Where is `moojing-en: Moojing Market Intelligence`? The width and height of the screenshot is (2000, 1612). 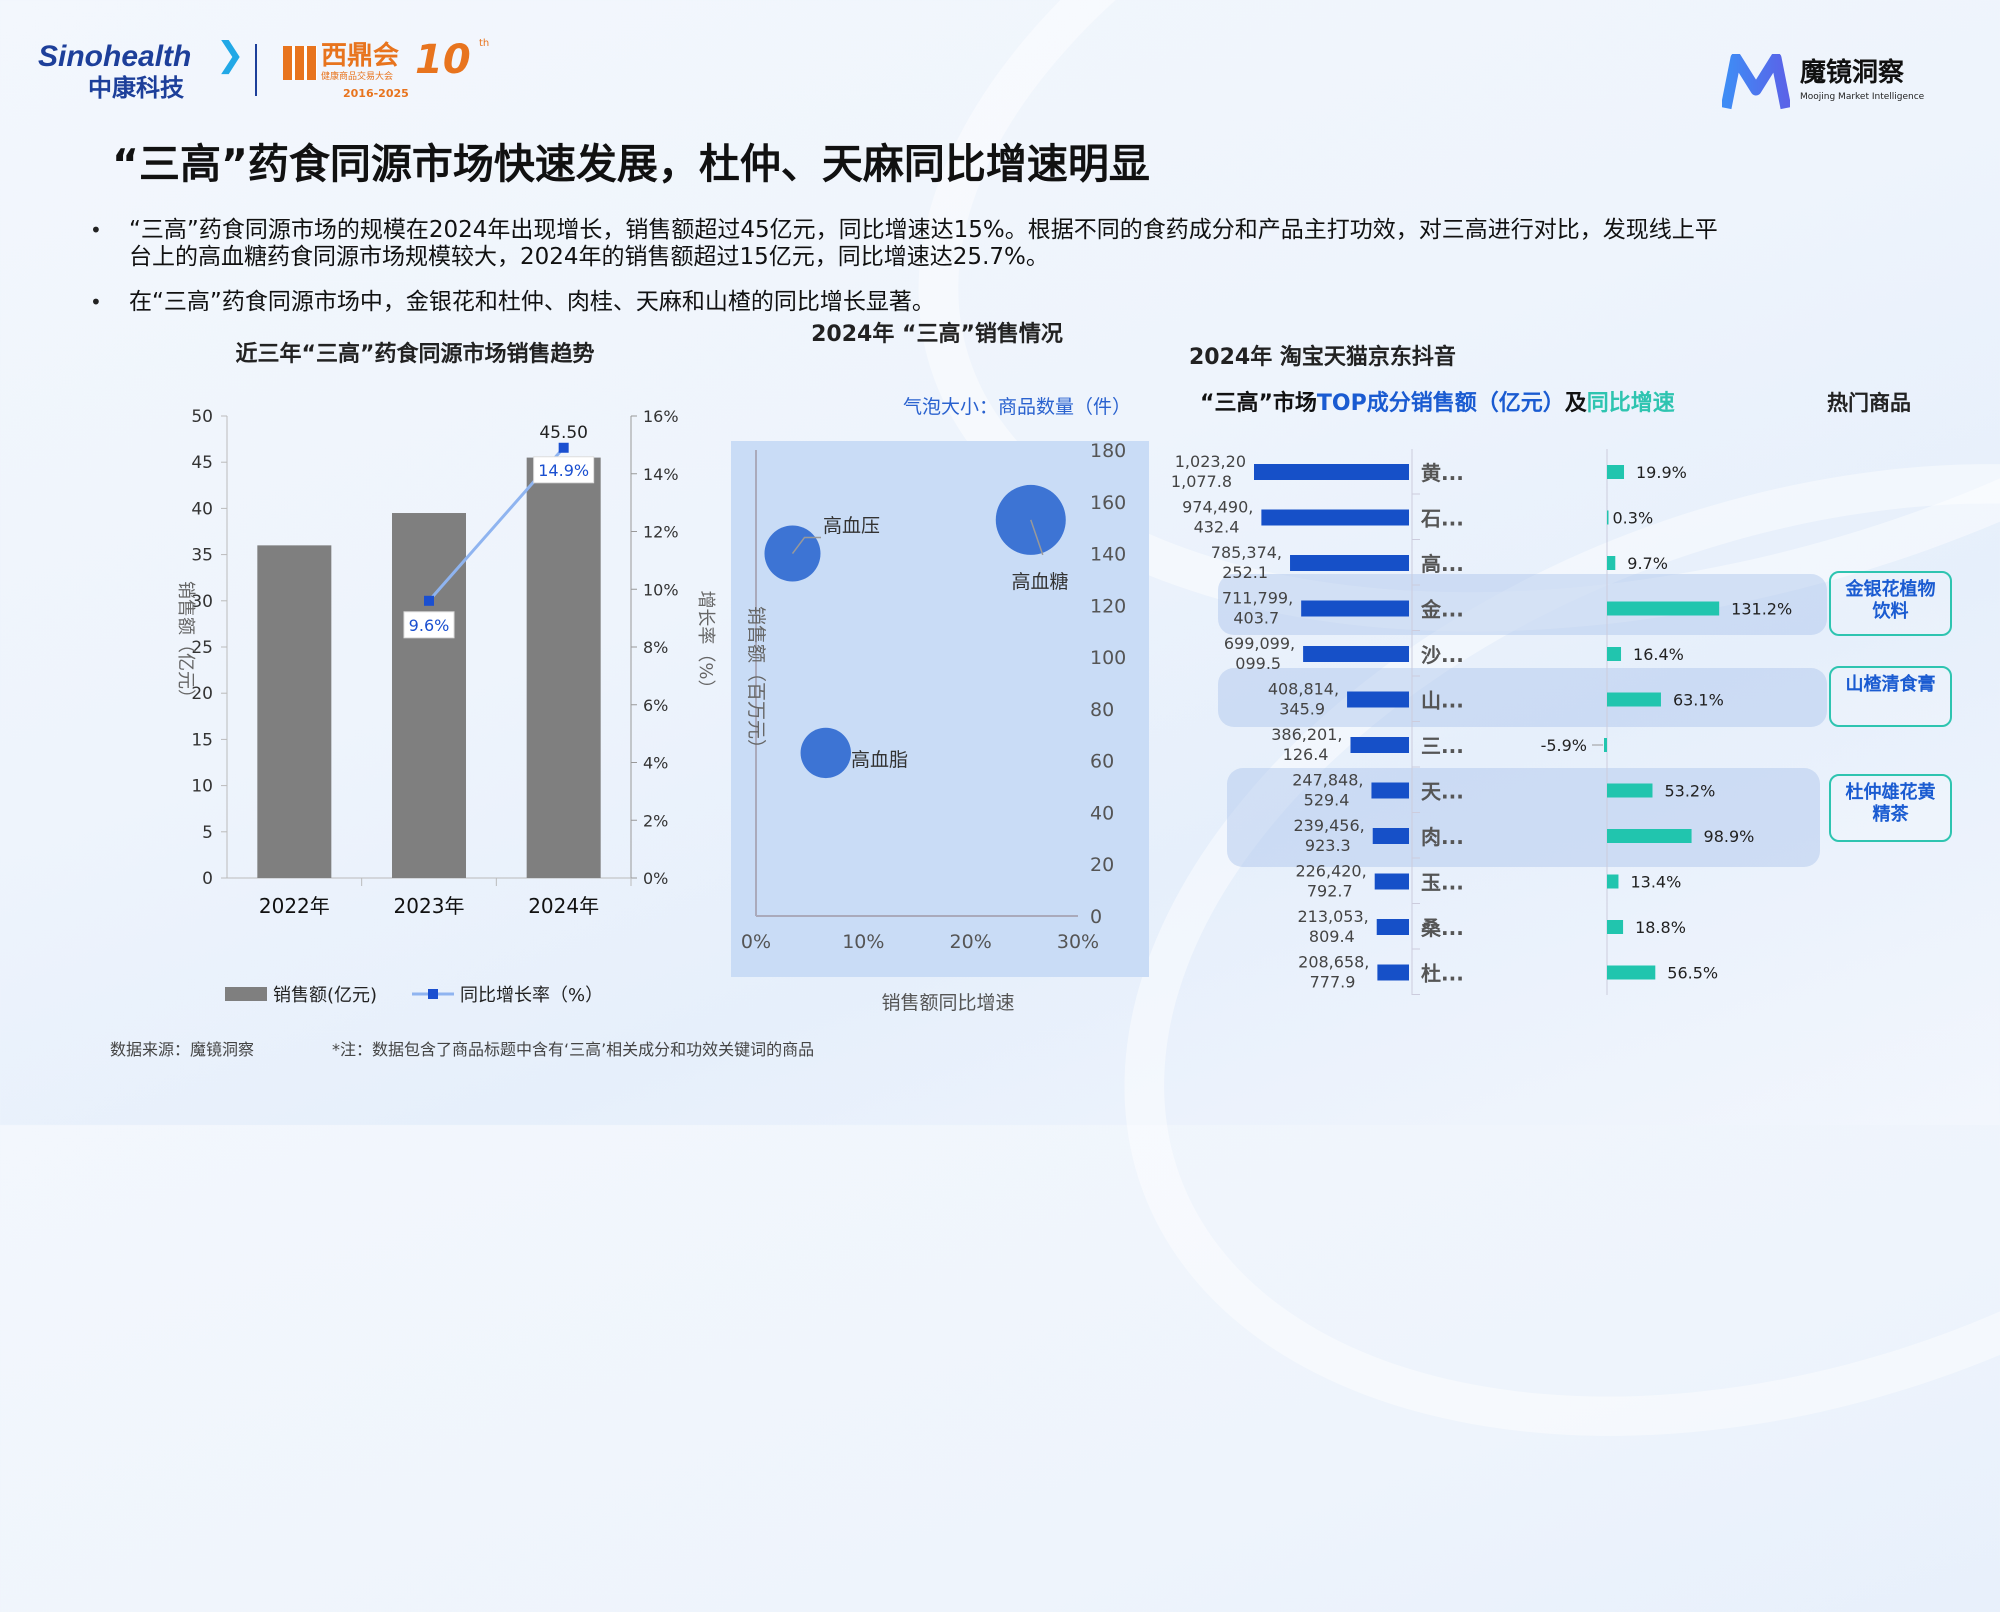
moojing-en: Moojing Market Intelligence is located at coordinates (1862, 97).